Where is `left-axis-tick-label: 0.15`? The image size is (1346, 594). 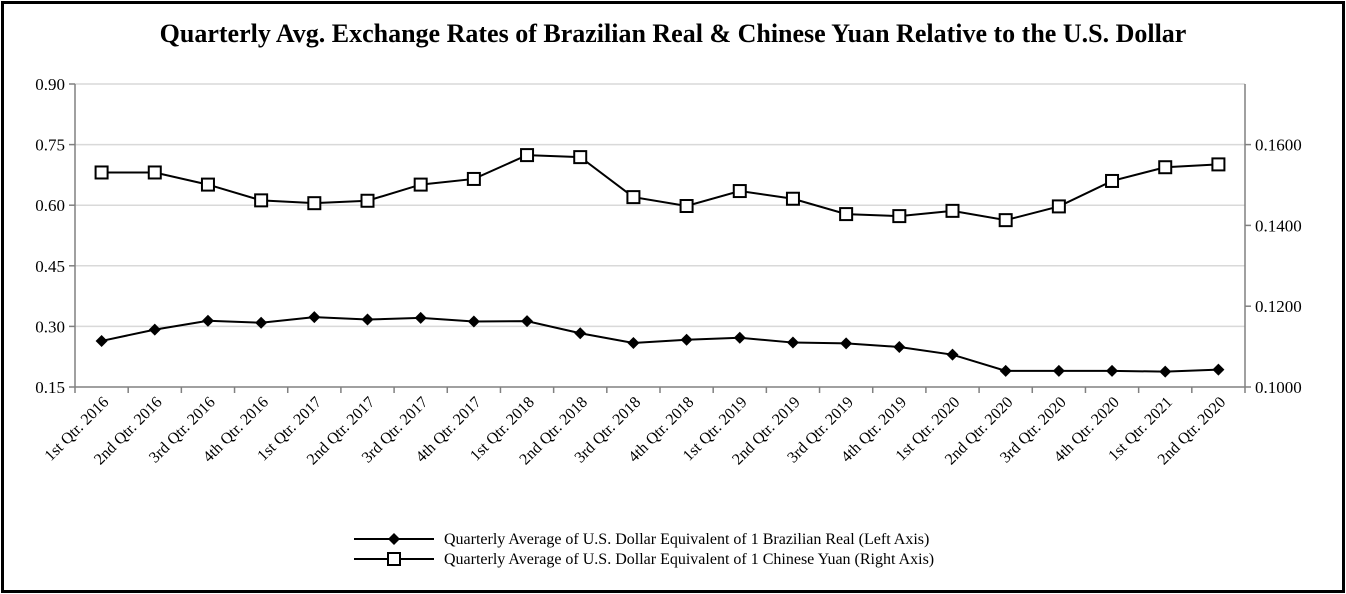
left-axis-tick-label: 0.15 is located at coordinates (50, 387).